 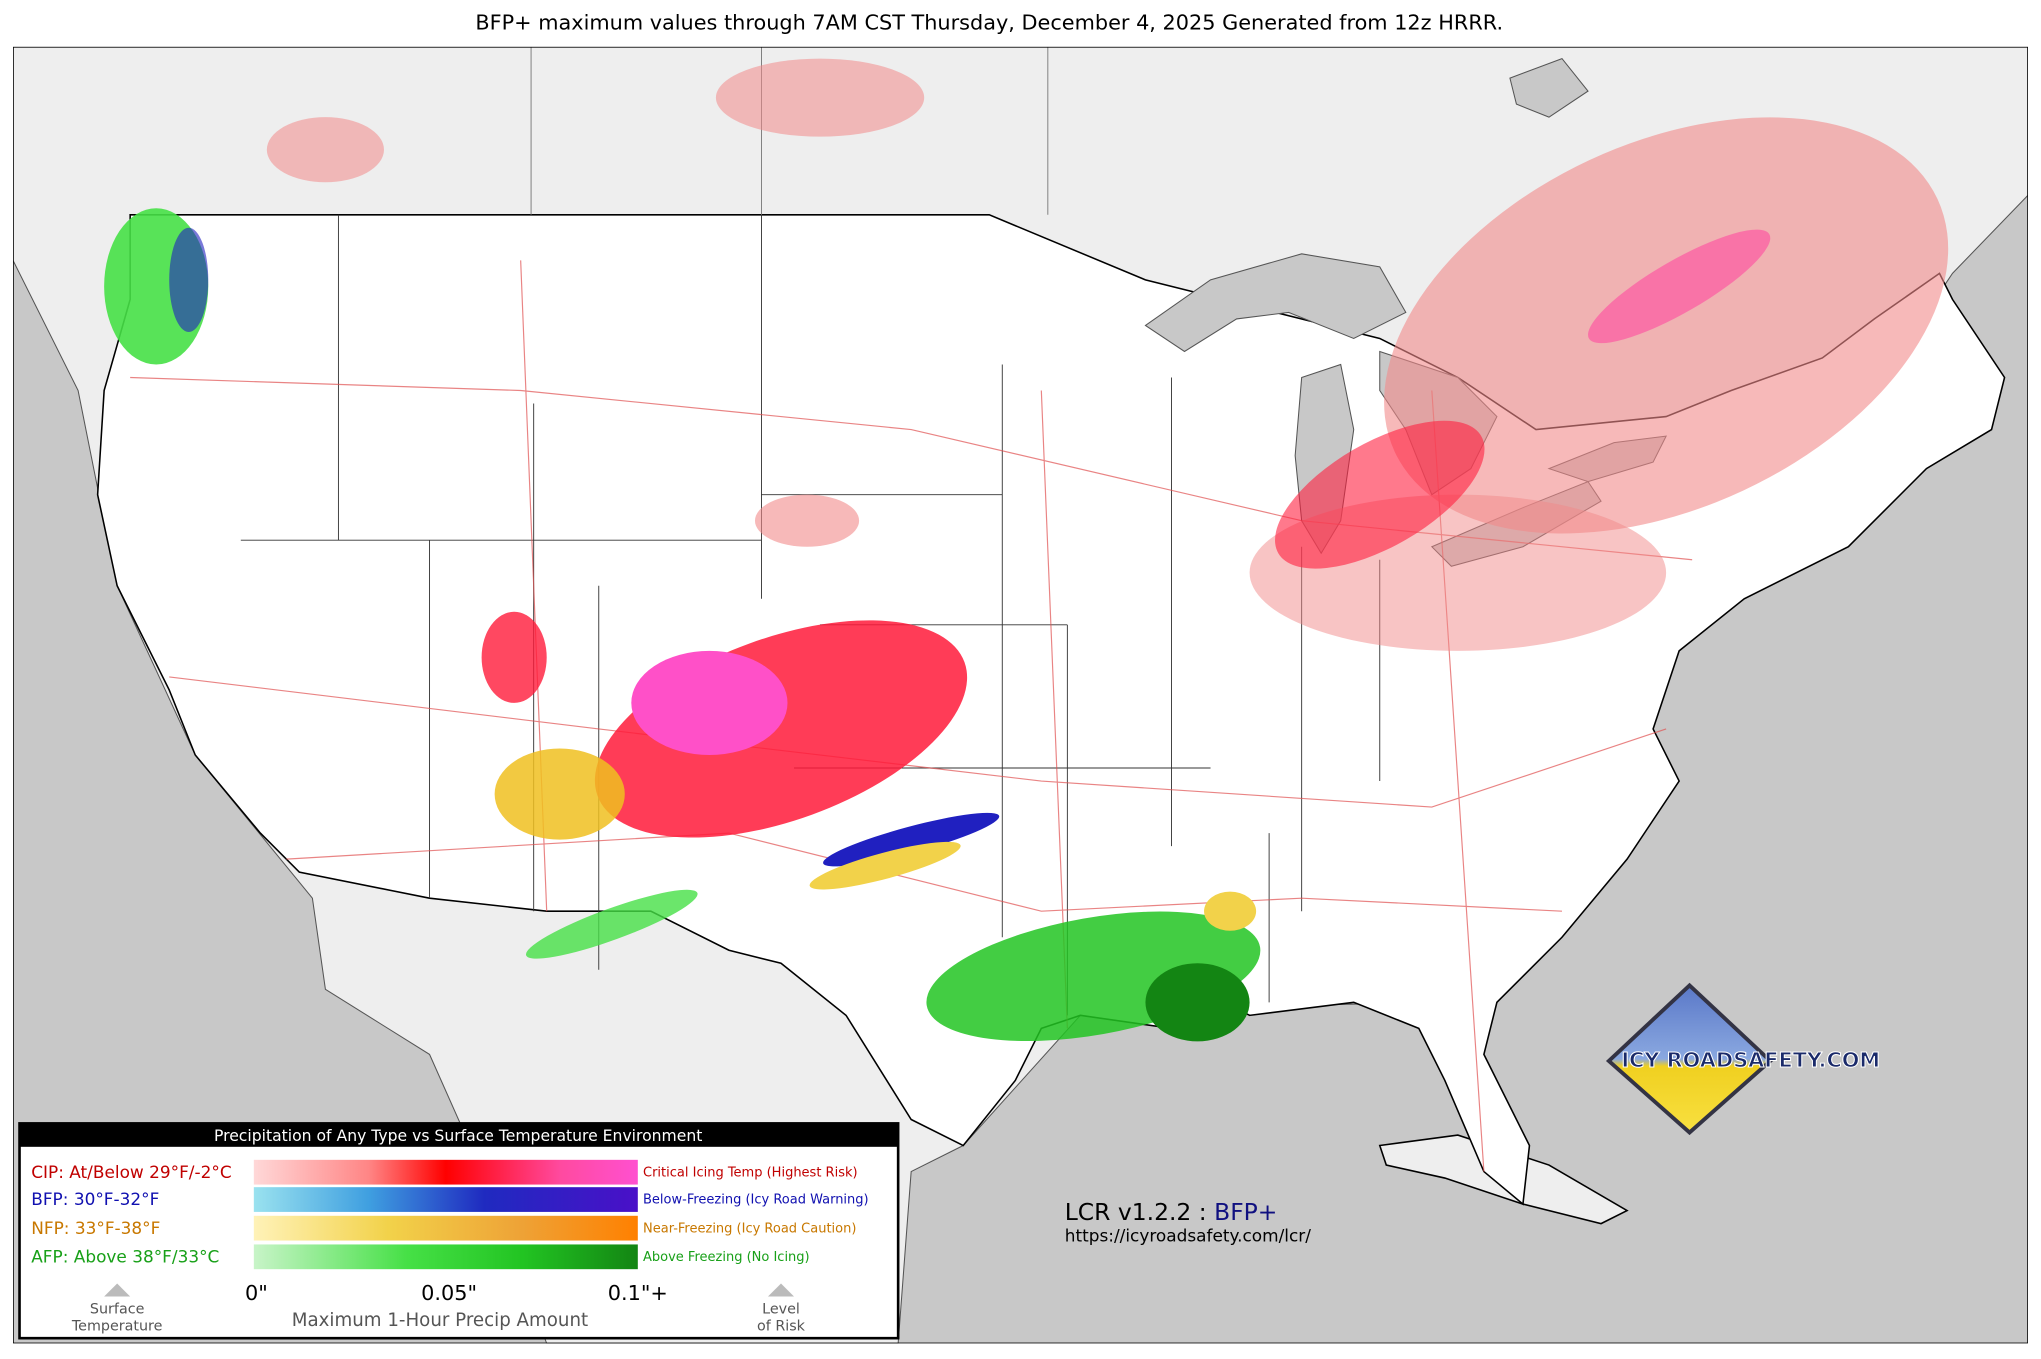 I want to click on legend-header, so click(x=459, y=1135).